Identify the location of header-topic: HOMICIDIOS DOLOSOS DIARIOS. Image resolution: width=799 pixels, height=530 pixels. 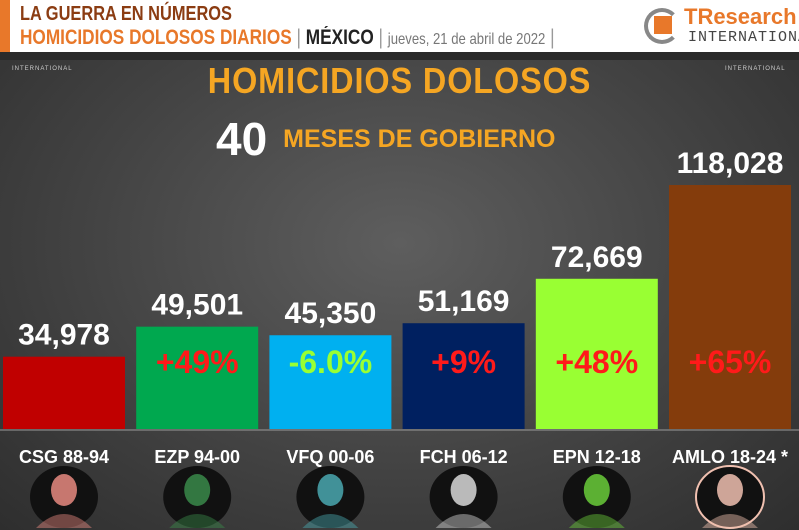
(156, 37).